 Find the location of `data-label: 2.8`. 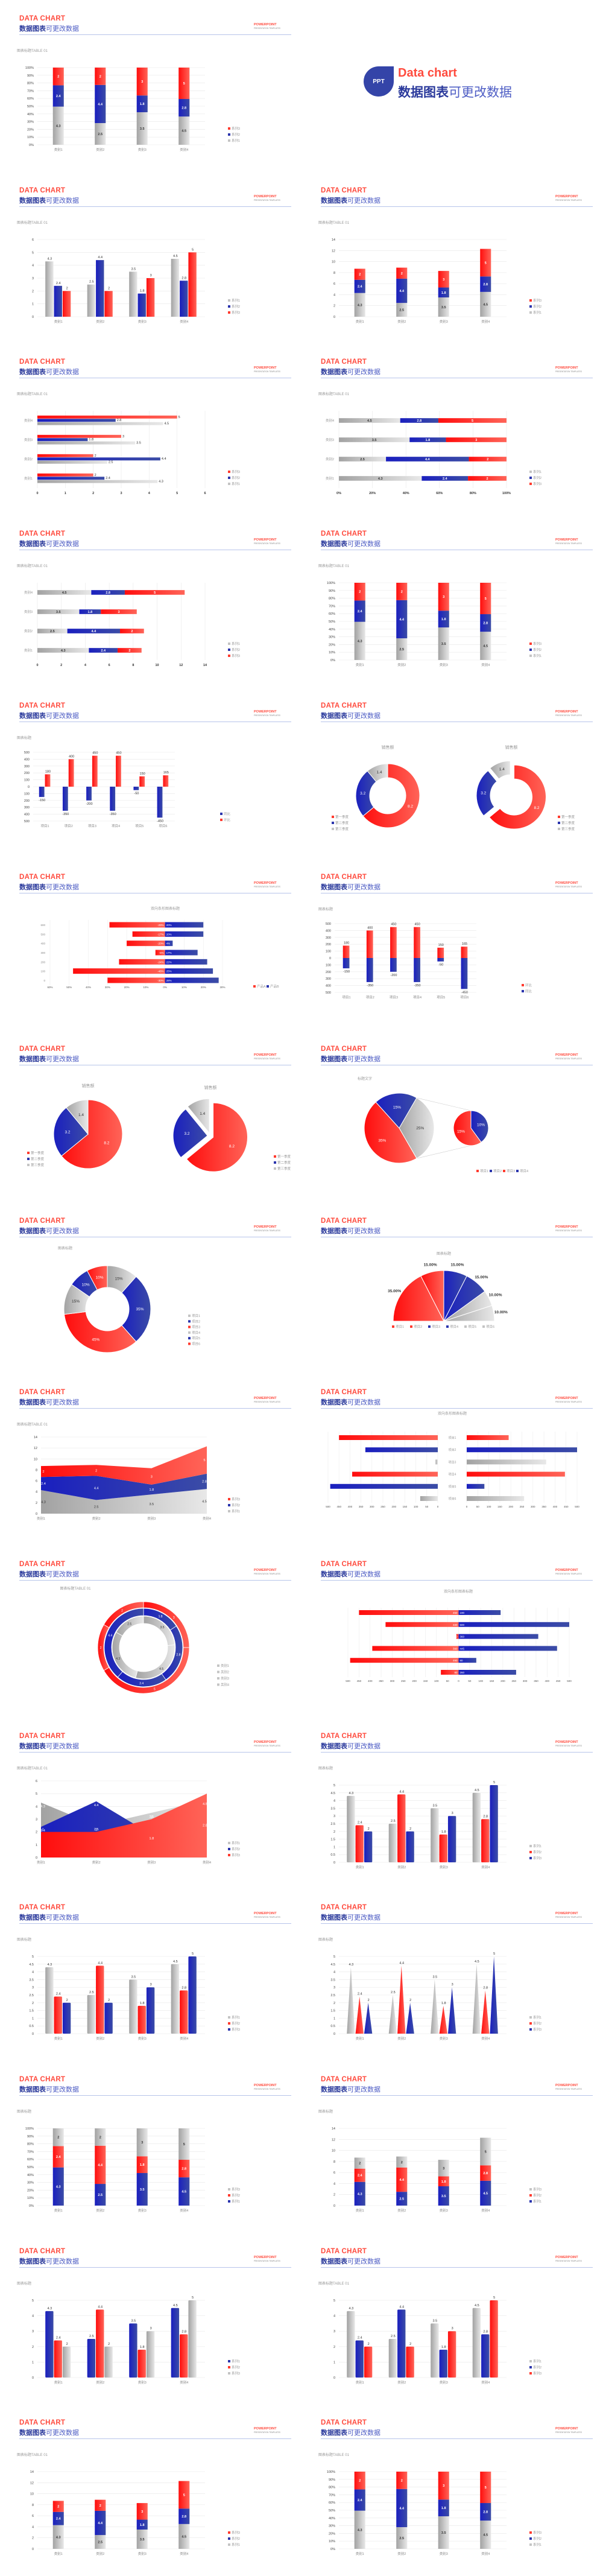

data-label: 2.8 is located at coordinates (184, 1988).